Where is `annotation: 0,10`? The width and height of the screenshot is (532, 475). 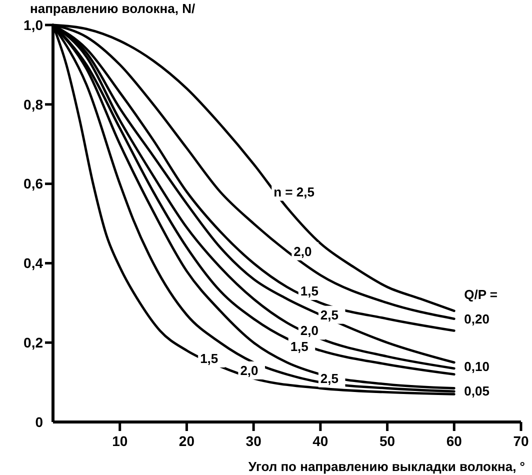
annotation: 0,10 is located at coordinates (477, 366).